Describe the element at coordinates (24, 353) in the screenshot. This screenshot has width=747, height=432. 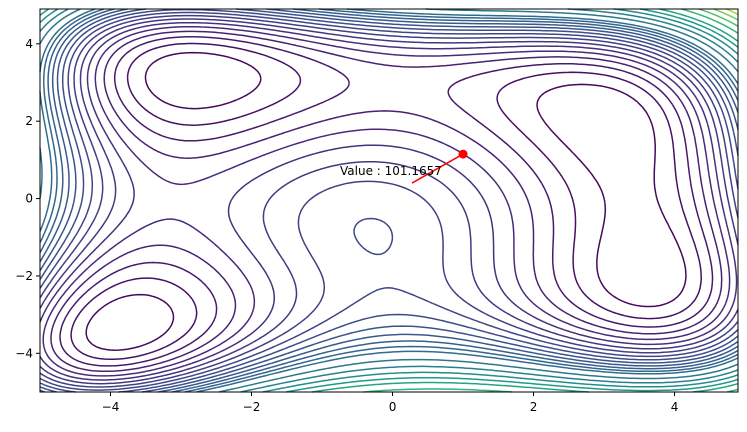
I see `y-tick-label: −4` at that location.